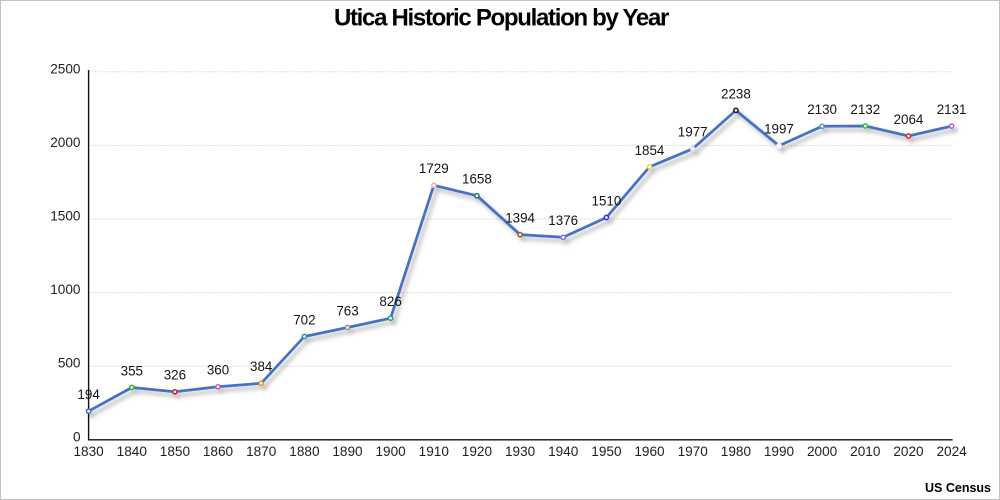 Image resolution: width=1000 pixels, height=500 pixels. Describe the element at coordinates (951, 451) in the screenshot. I see `svg-text: 2024` at that location.